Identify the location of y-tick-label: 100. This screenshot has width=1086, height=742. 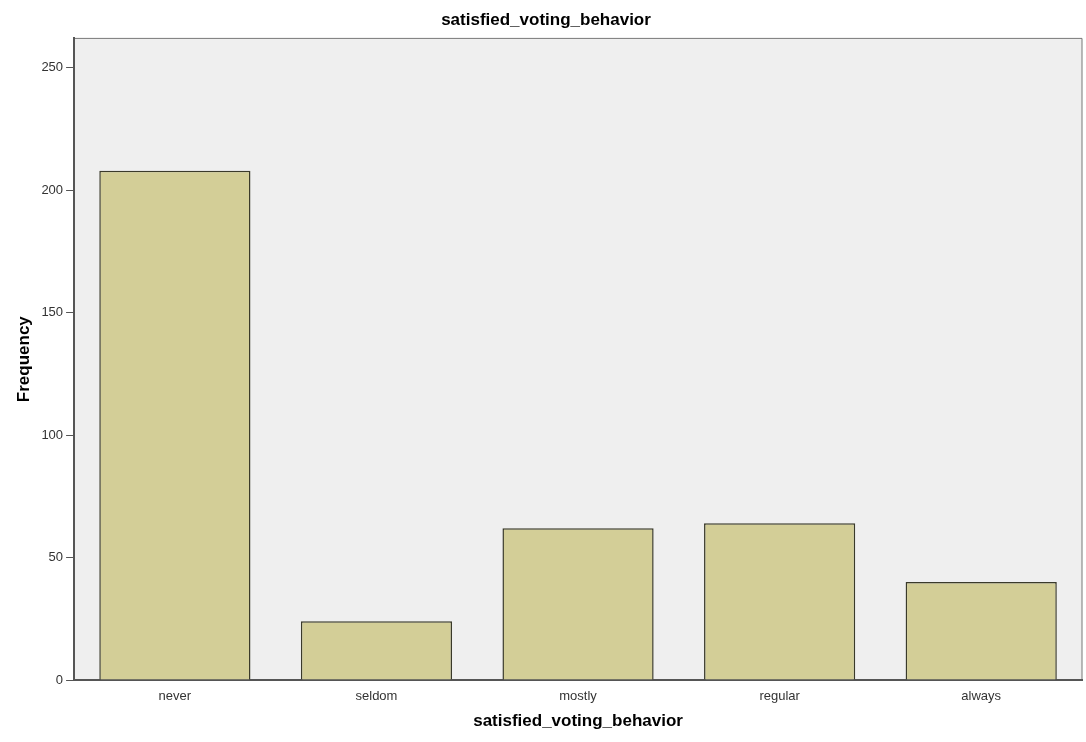
(52, 434).